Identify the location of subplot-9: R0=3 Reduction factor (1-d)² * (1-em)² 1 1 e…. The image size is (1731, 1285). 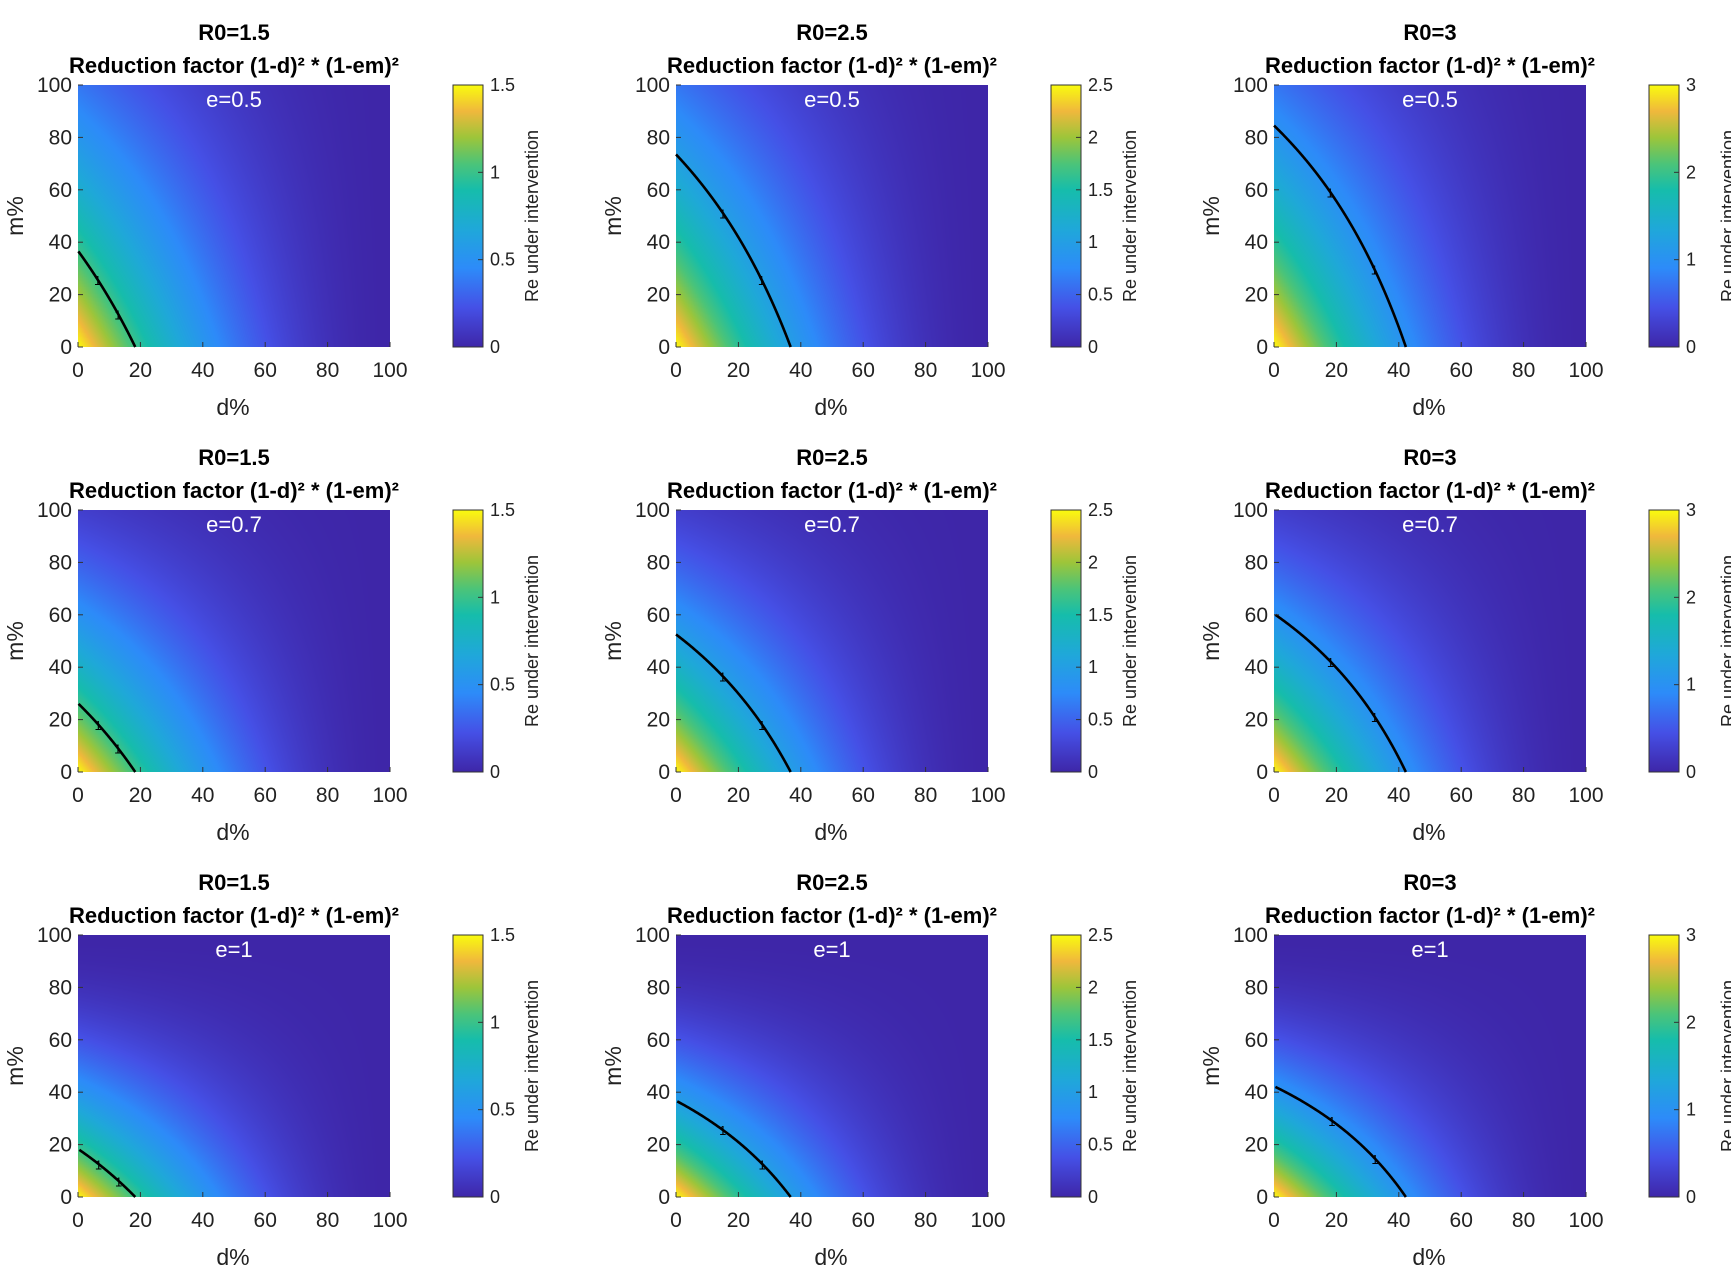
(1464, 1070).